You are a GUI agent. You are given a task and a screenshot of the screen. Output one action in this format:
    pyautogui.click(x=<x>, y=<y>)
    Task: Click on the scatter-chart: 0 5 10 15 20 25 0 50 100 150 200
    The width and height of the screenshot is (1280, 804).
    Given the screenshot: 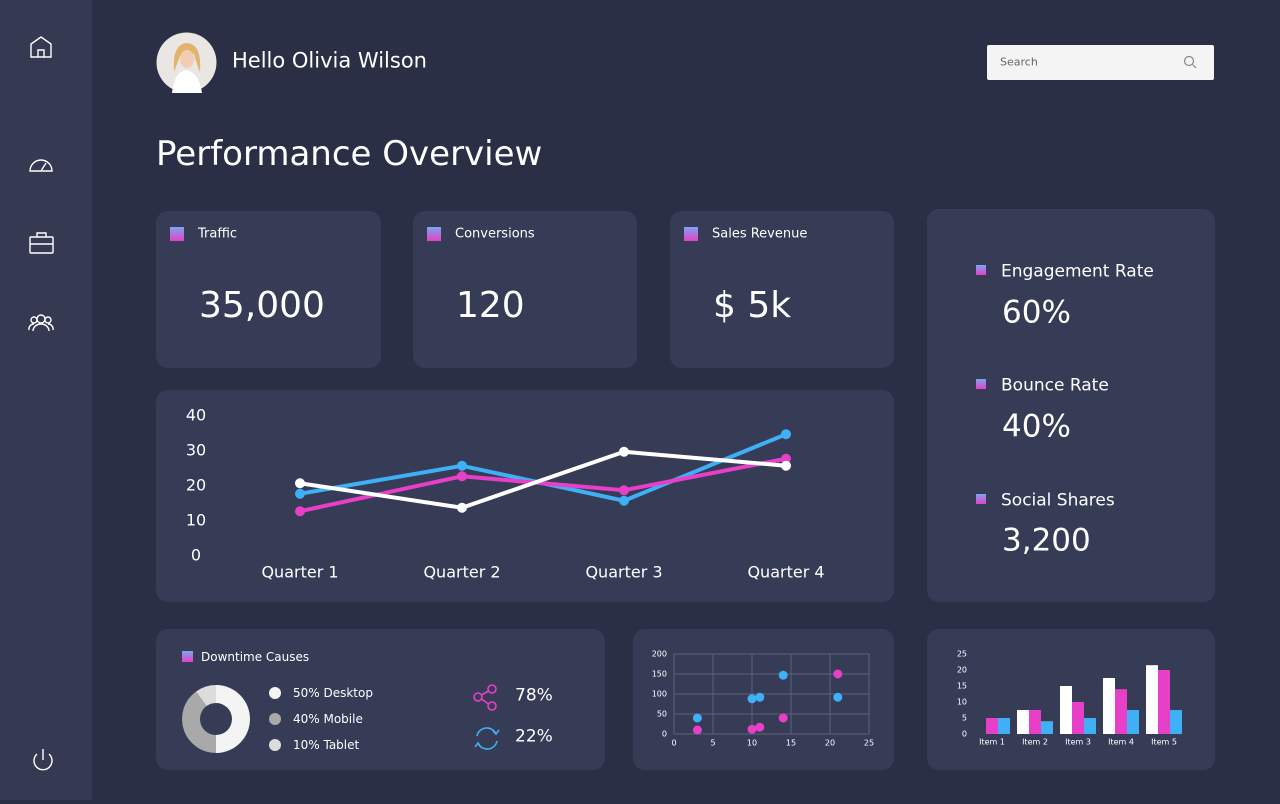 What is the action you would take?
    pyautogui.click(x=763, y=699)
    